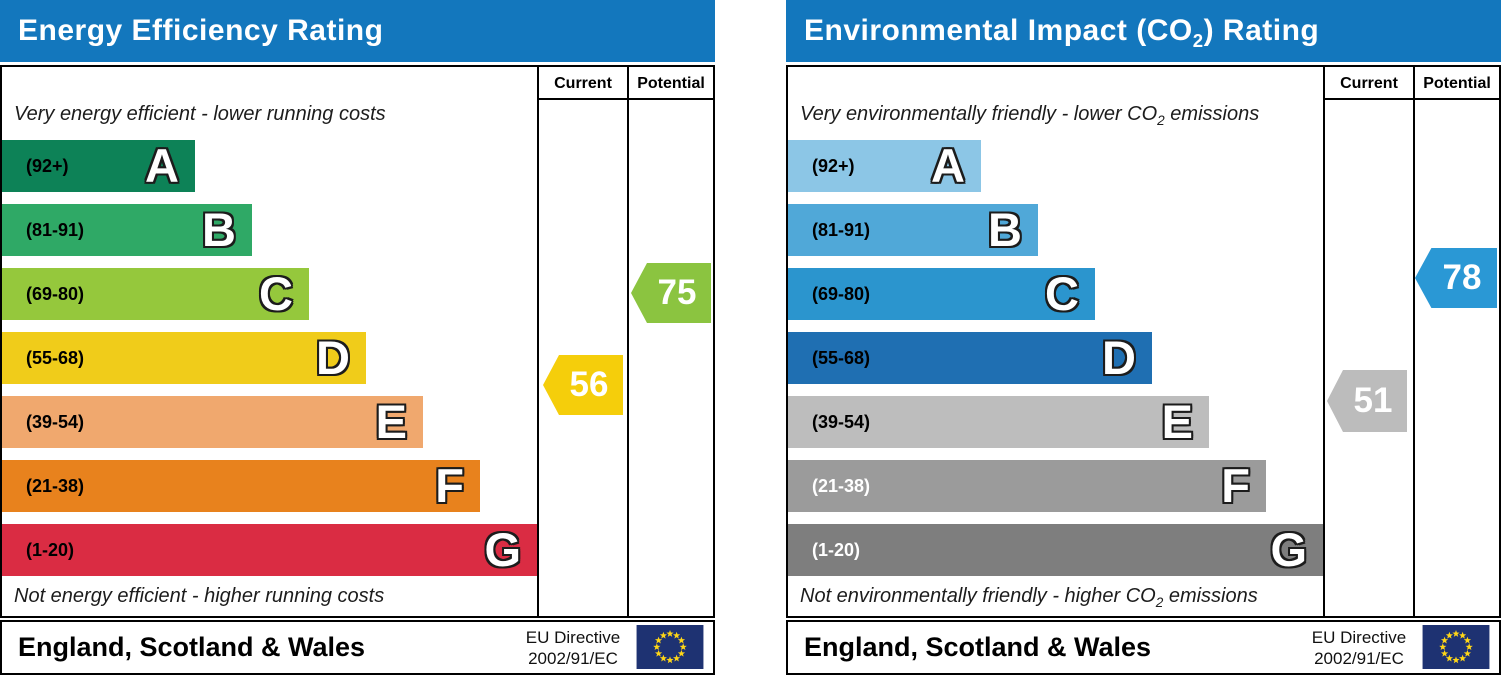 The height and width of the screenshot is (675, 1501). What do you see at coordinates (1373, 400) in the screenshot?
I see `current-rating-value: 51` at bounding box center [1373, 400].